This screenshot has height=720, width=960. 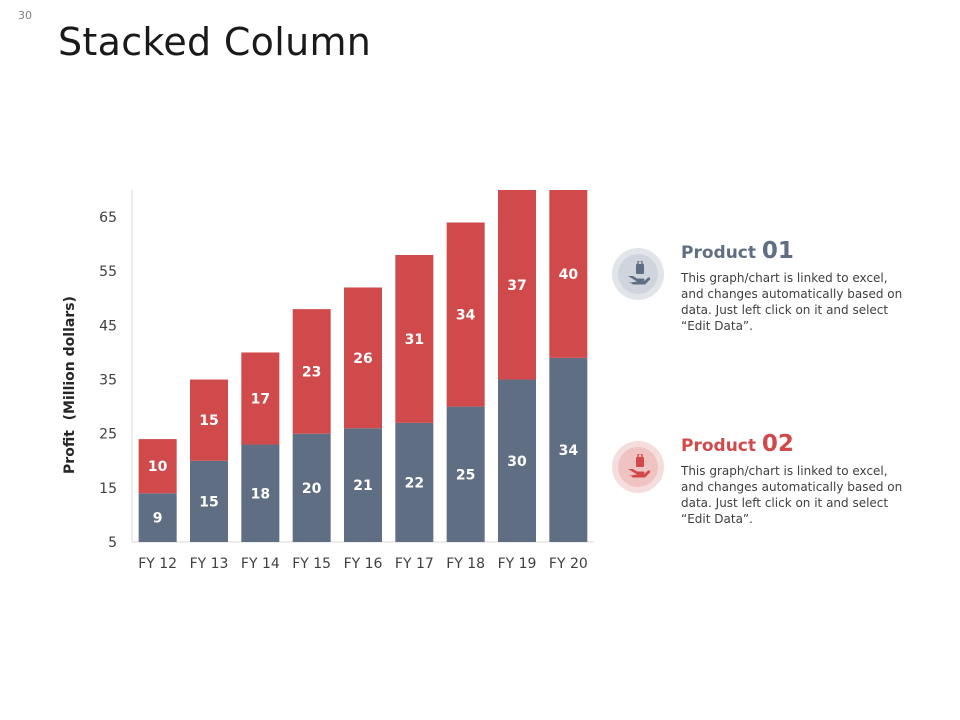 I want to click on page-title: Stacked Column, so click(x=215, y=42).